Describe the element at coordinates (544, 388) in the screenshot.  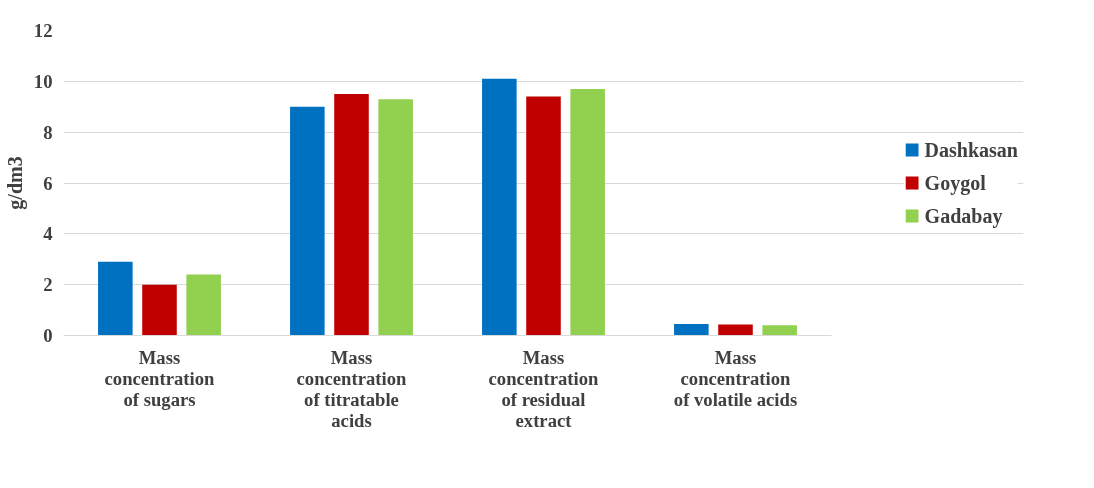
I see `x-tick-label: Mass concentration of residual extract` at that location.